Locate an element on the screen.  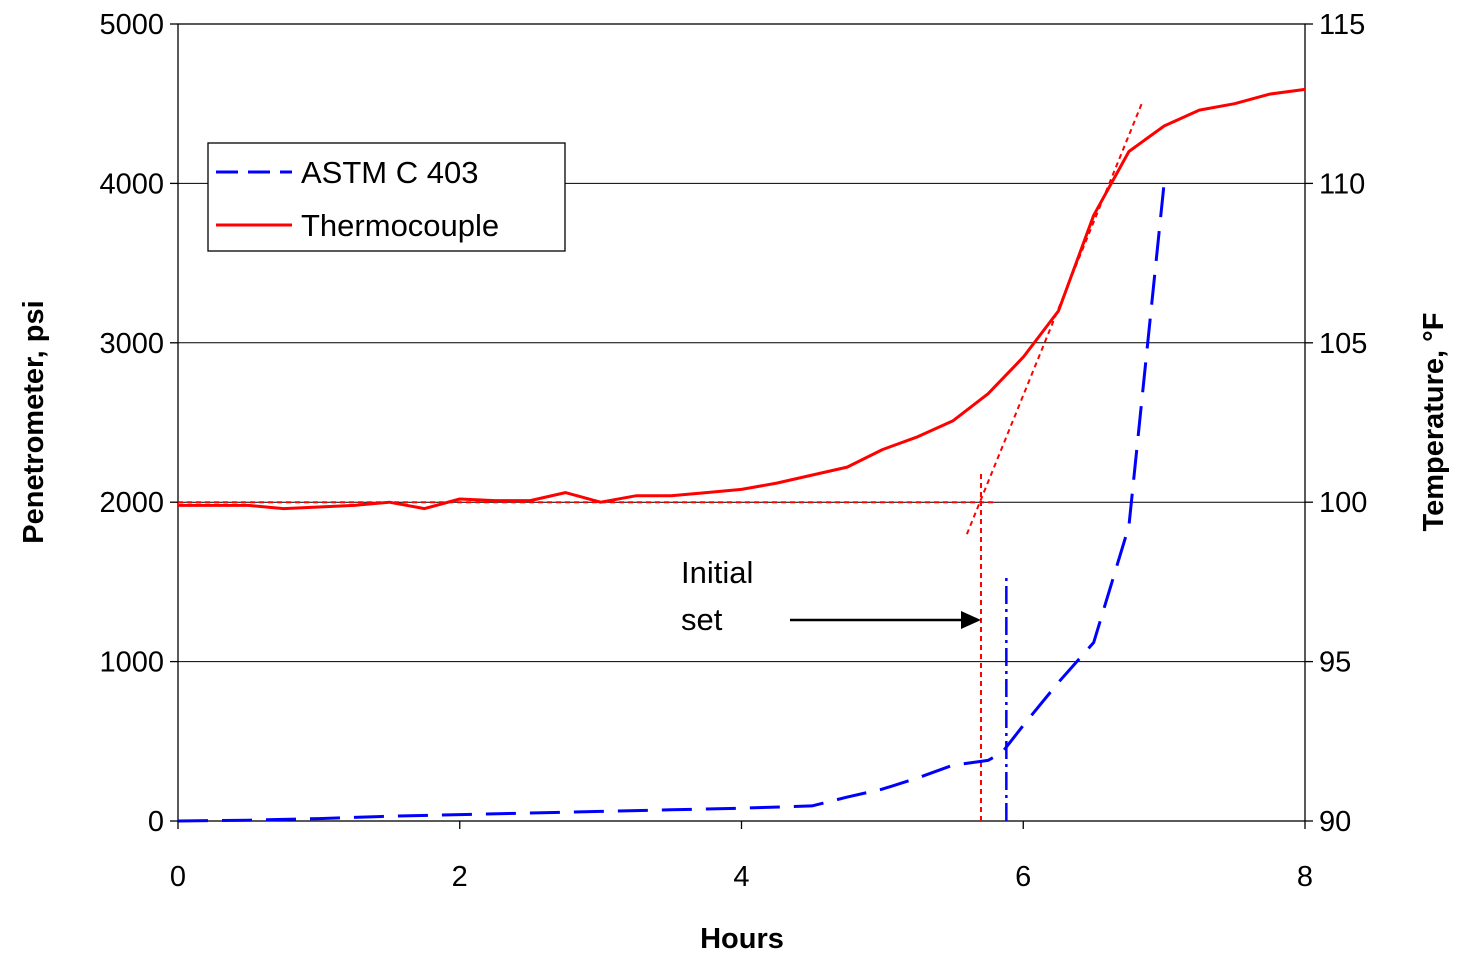
tangent-reference-line is located at coordinates (1054, 317).